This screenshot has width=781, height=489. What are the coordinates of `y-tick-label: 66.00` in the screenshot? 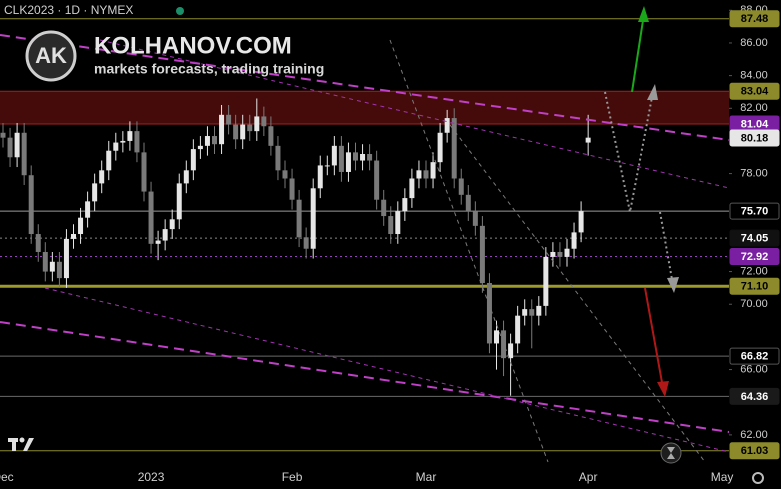 It's located at (754, 369).